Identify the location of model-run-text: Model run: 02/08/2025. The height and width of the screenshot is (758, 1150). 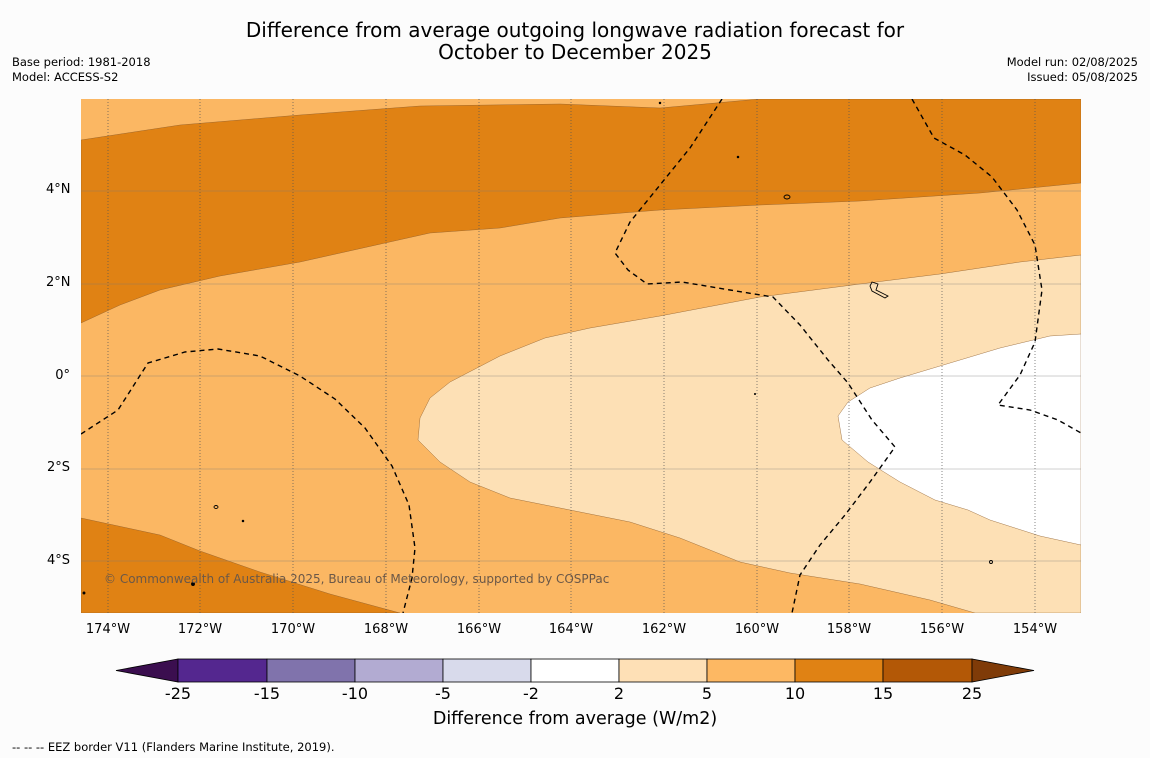
(1072, 62).